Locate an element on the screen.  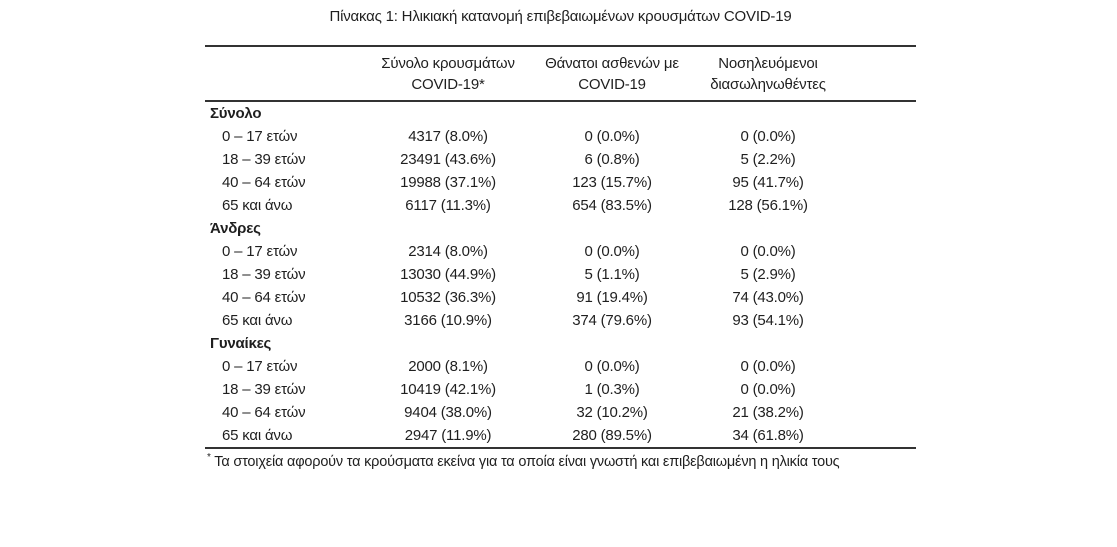
section-header-total: Σύνολο is located at coordinates (560, 113).